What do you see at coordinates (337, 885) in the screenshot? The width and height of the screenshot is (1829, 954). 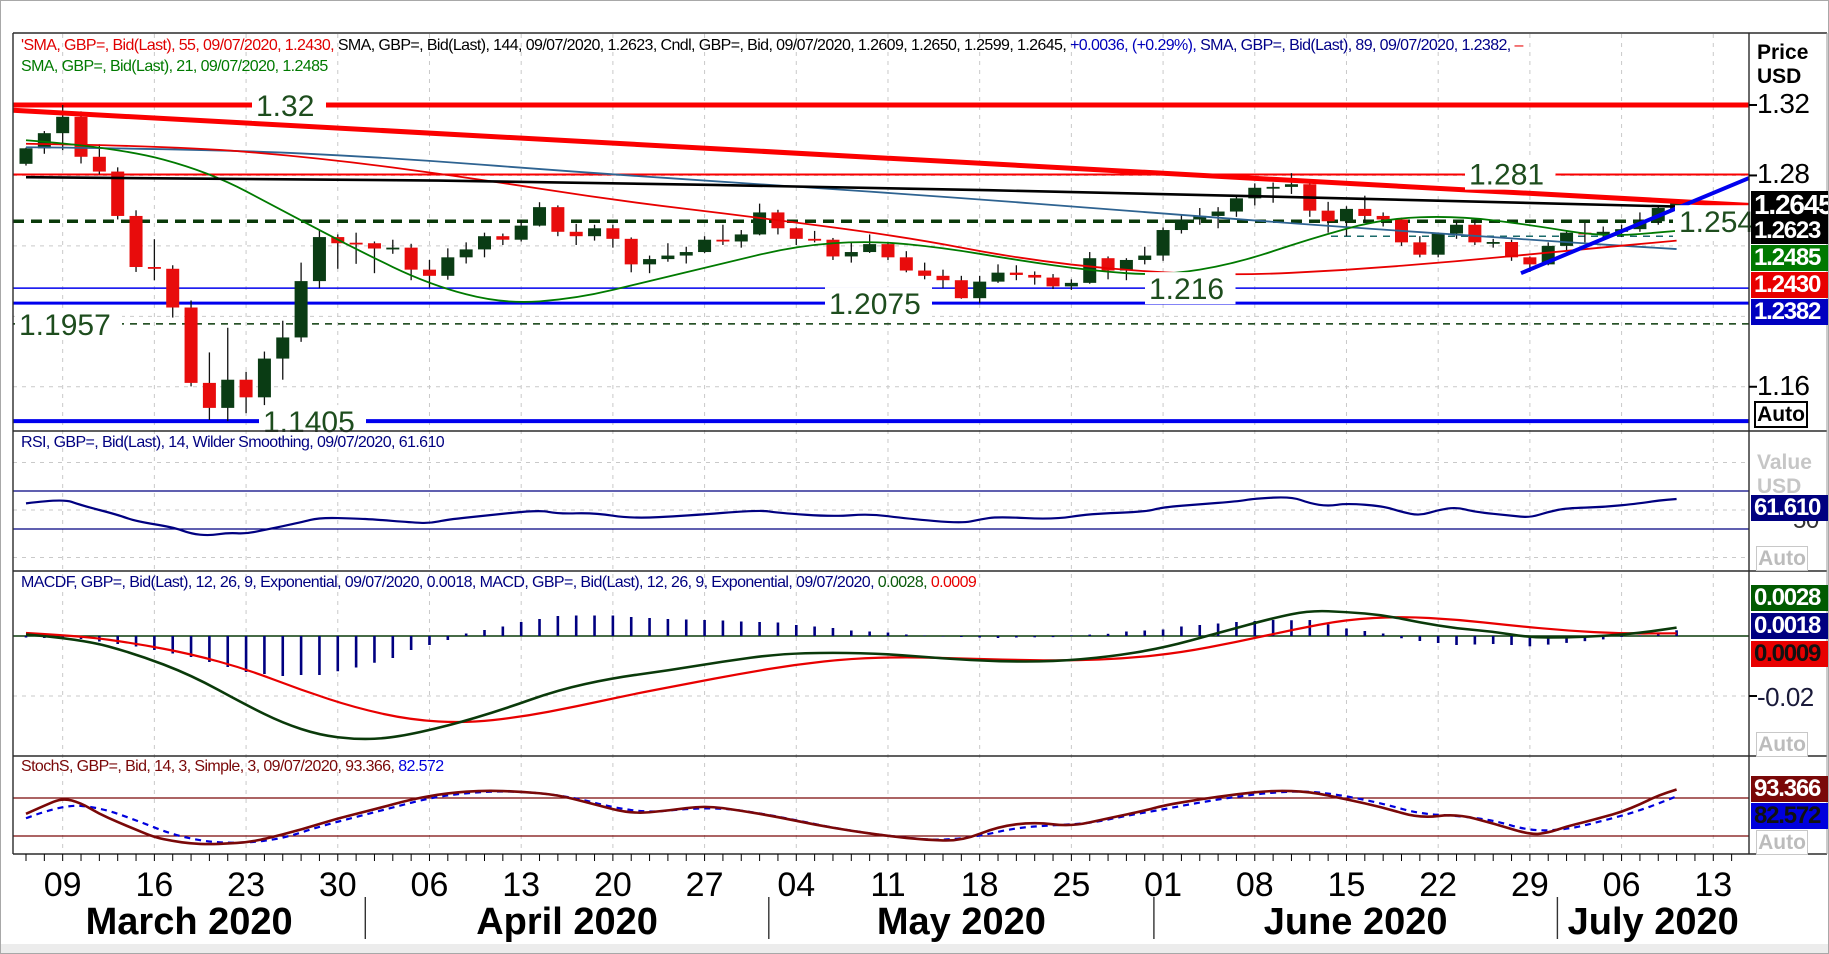 I see `x-tick-label: 30` at bounding box center [337, 885].